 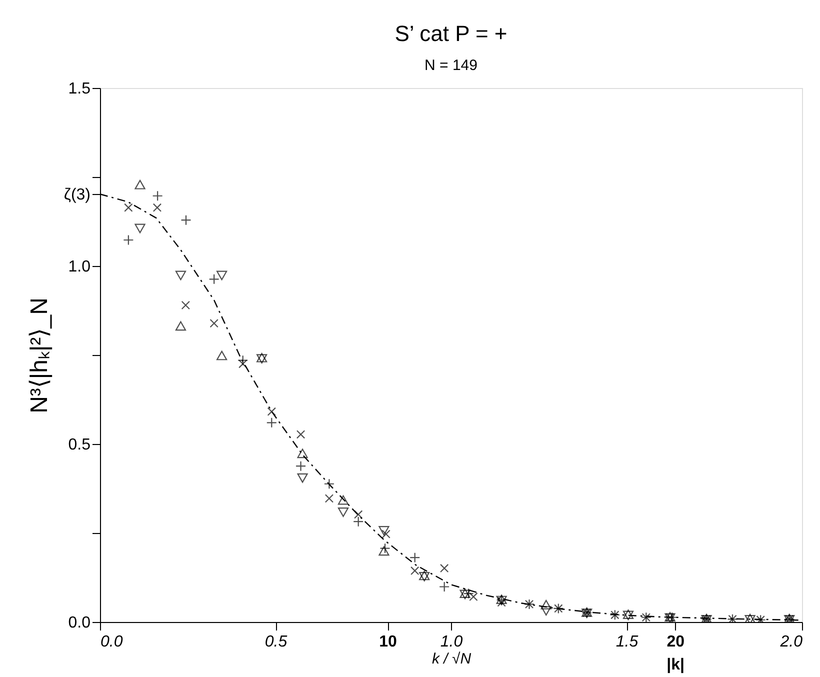 What do you see at coordinates (79, 89) in the screenshot?
I see `y-tick-label: 1.5` at bounding box center [79, 89].